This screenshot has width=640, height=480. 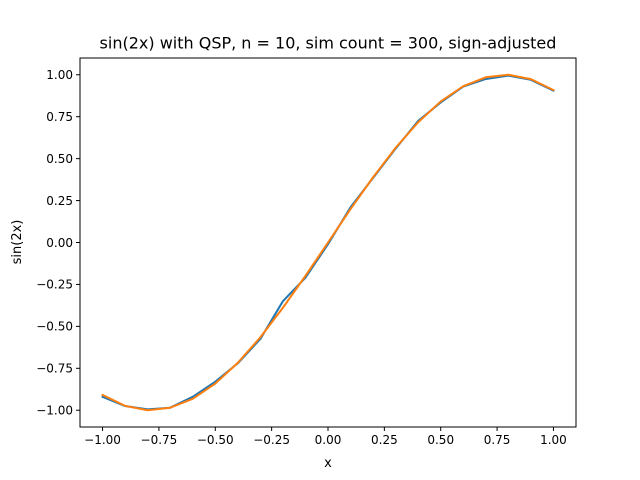 I want to click on y-axis-label: sin(2x), so click(x=17, y=242).